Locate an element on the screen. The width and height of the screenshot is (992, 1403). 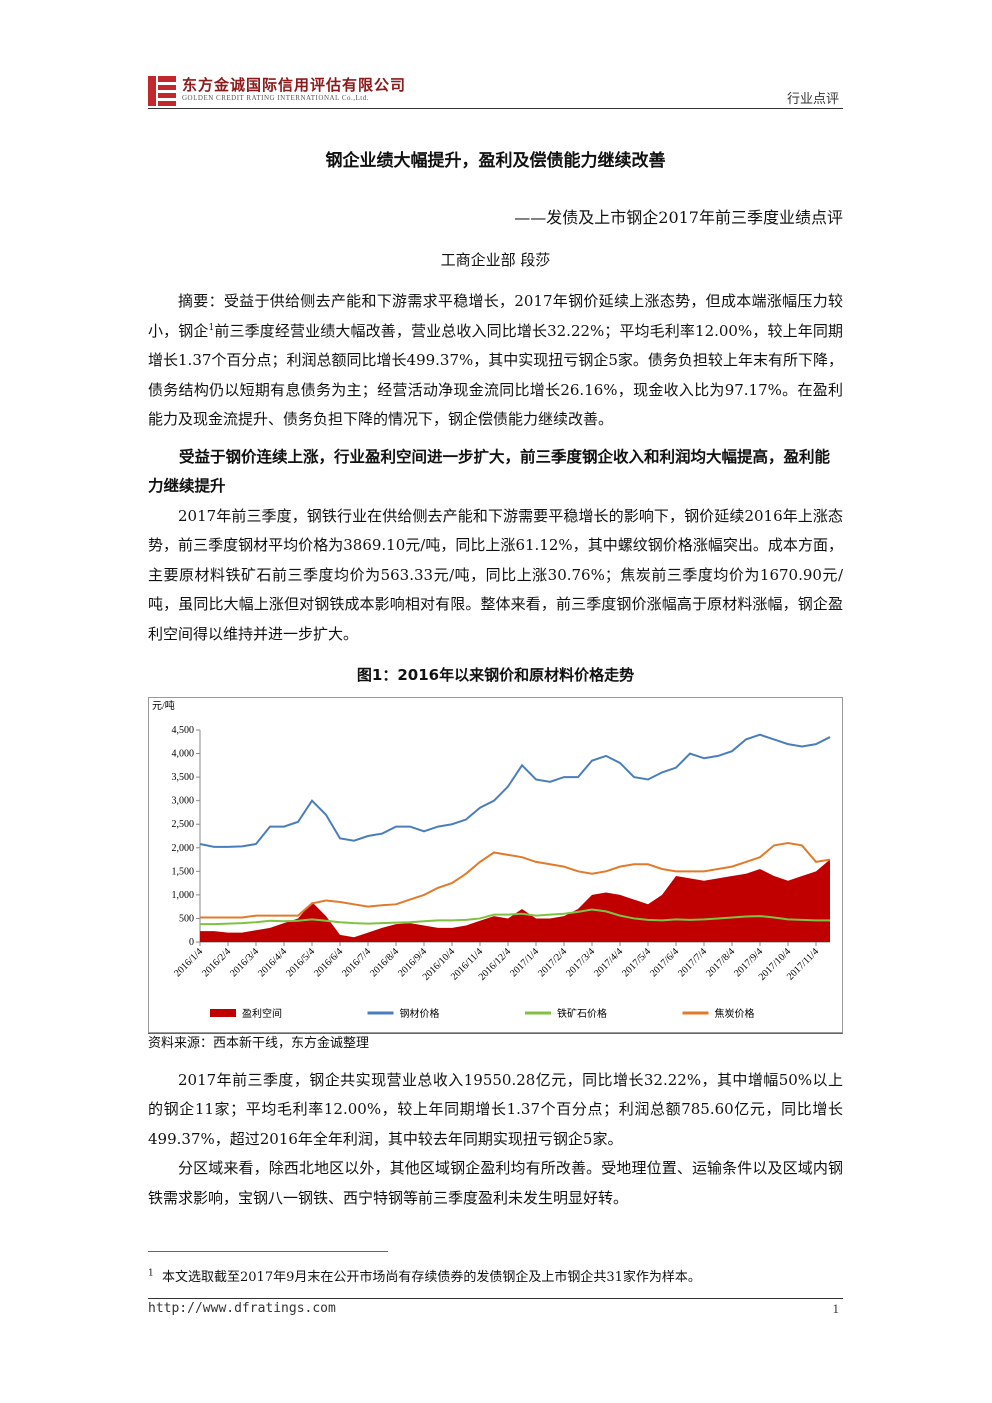
logo is located at coordinates (162, 91).